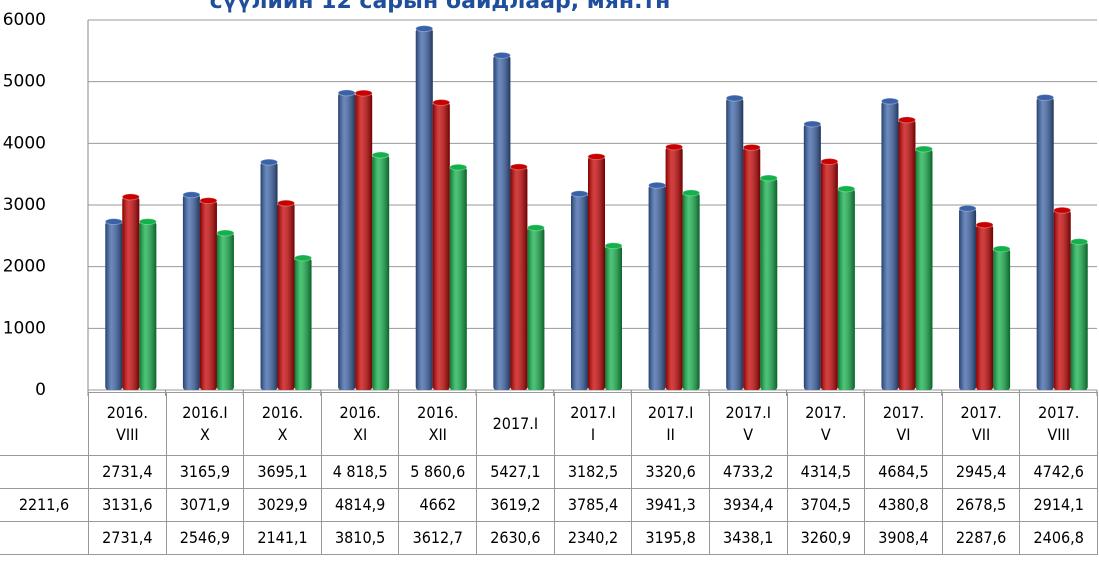  I want to click on chart-title: сүүлийн 12 сарын байдлаар, мян.тн, so click(440, 7).